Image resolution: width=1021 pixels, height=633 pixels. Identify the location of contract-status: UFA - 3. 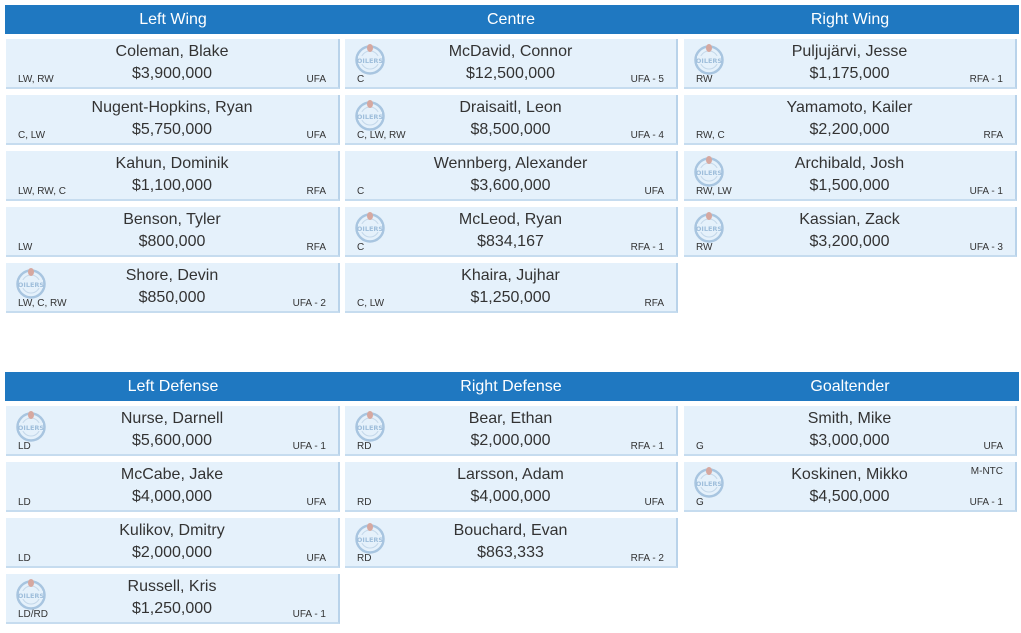
(986, 247).